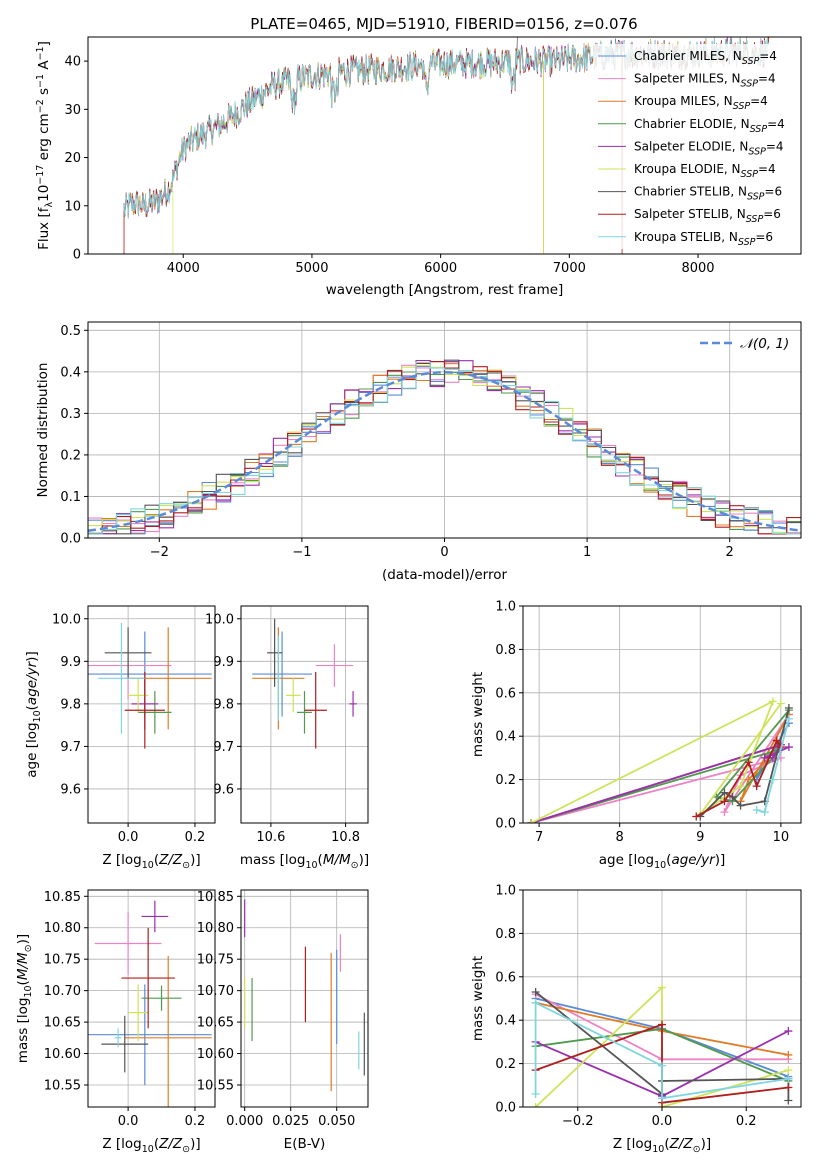 This screenshot has height=1170, width=819. What do you see at coordinates (660, 760) in the screenshot?
I see `age-vs-weight-plot-area` at bounding box center [660, 760].